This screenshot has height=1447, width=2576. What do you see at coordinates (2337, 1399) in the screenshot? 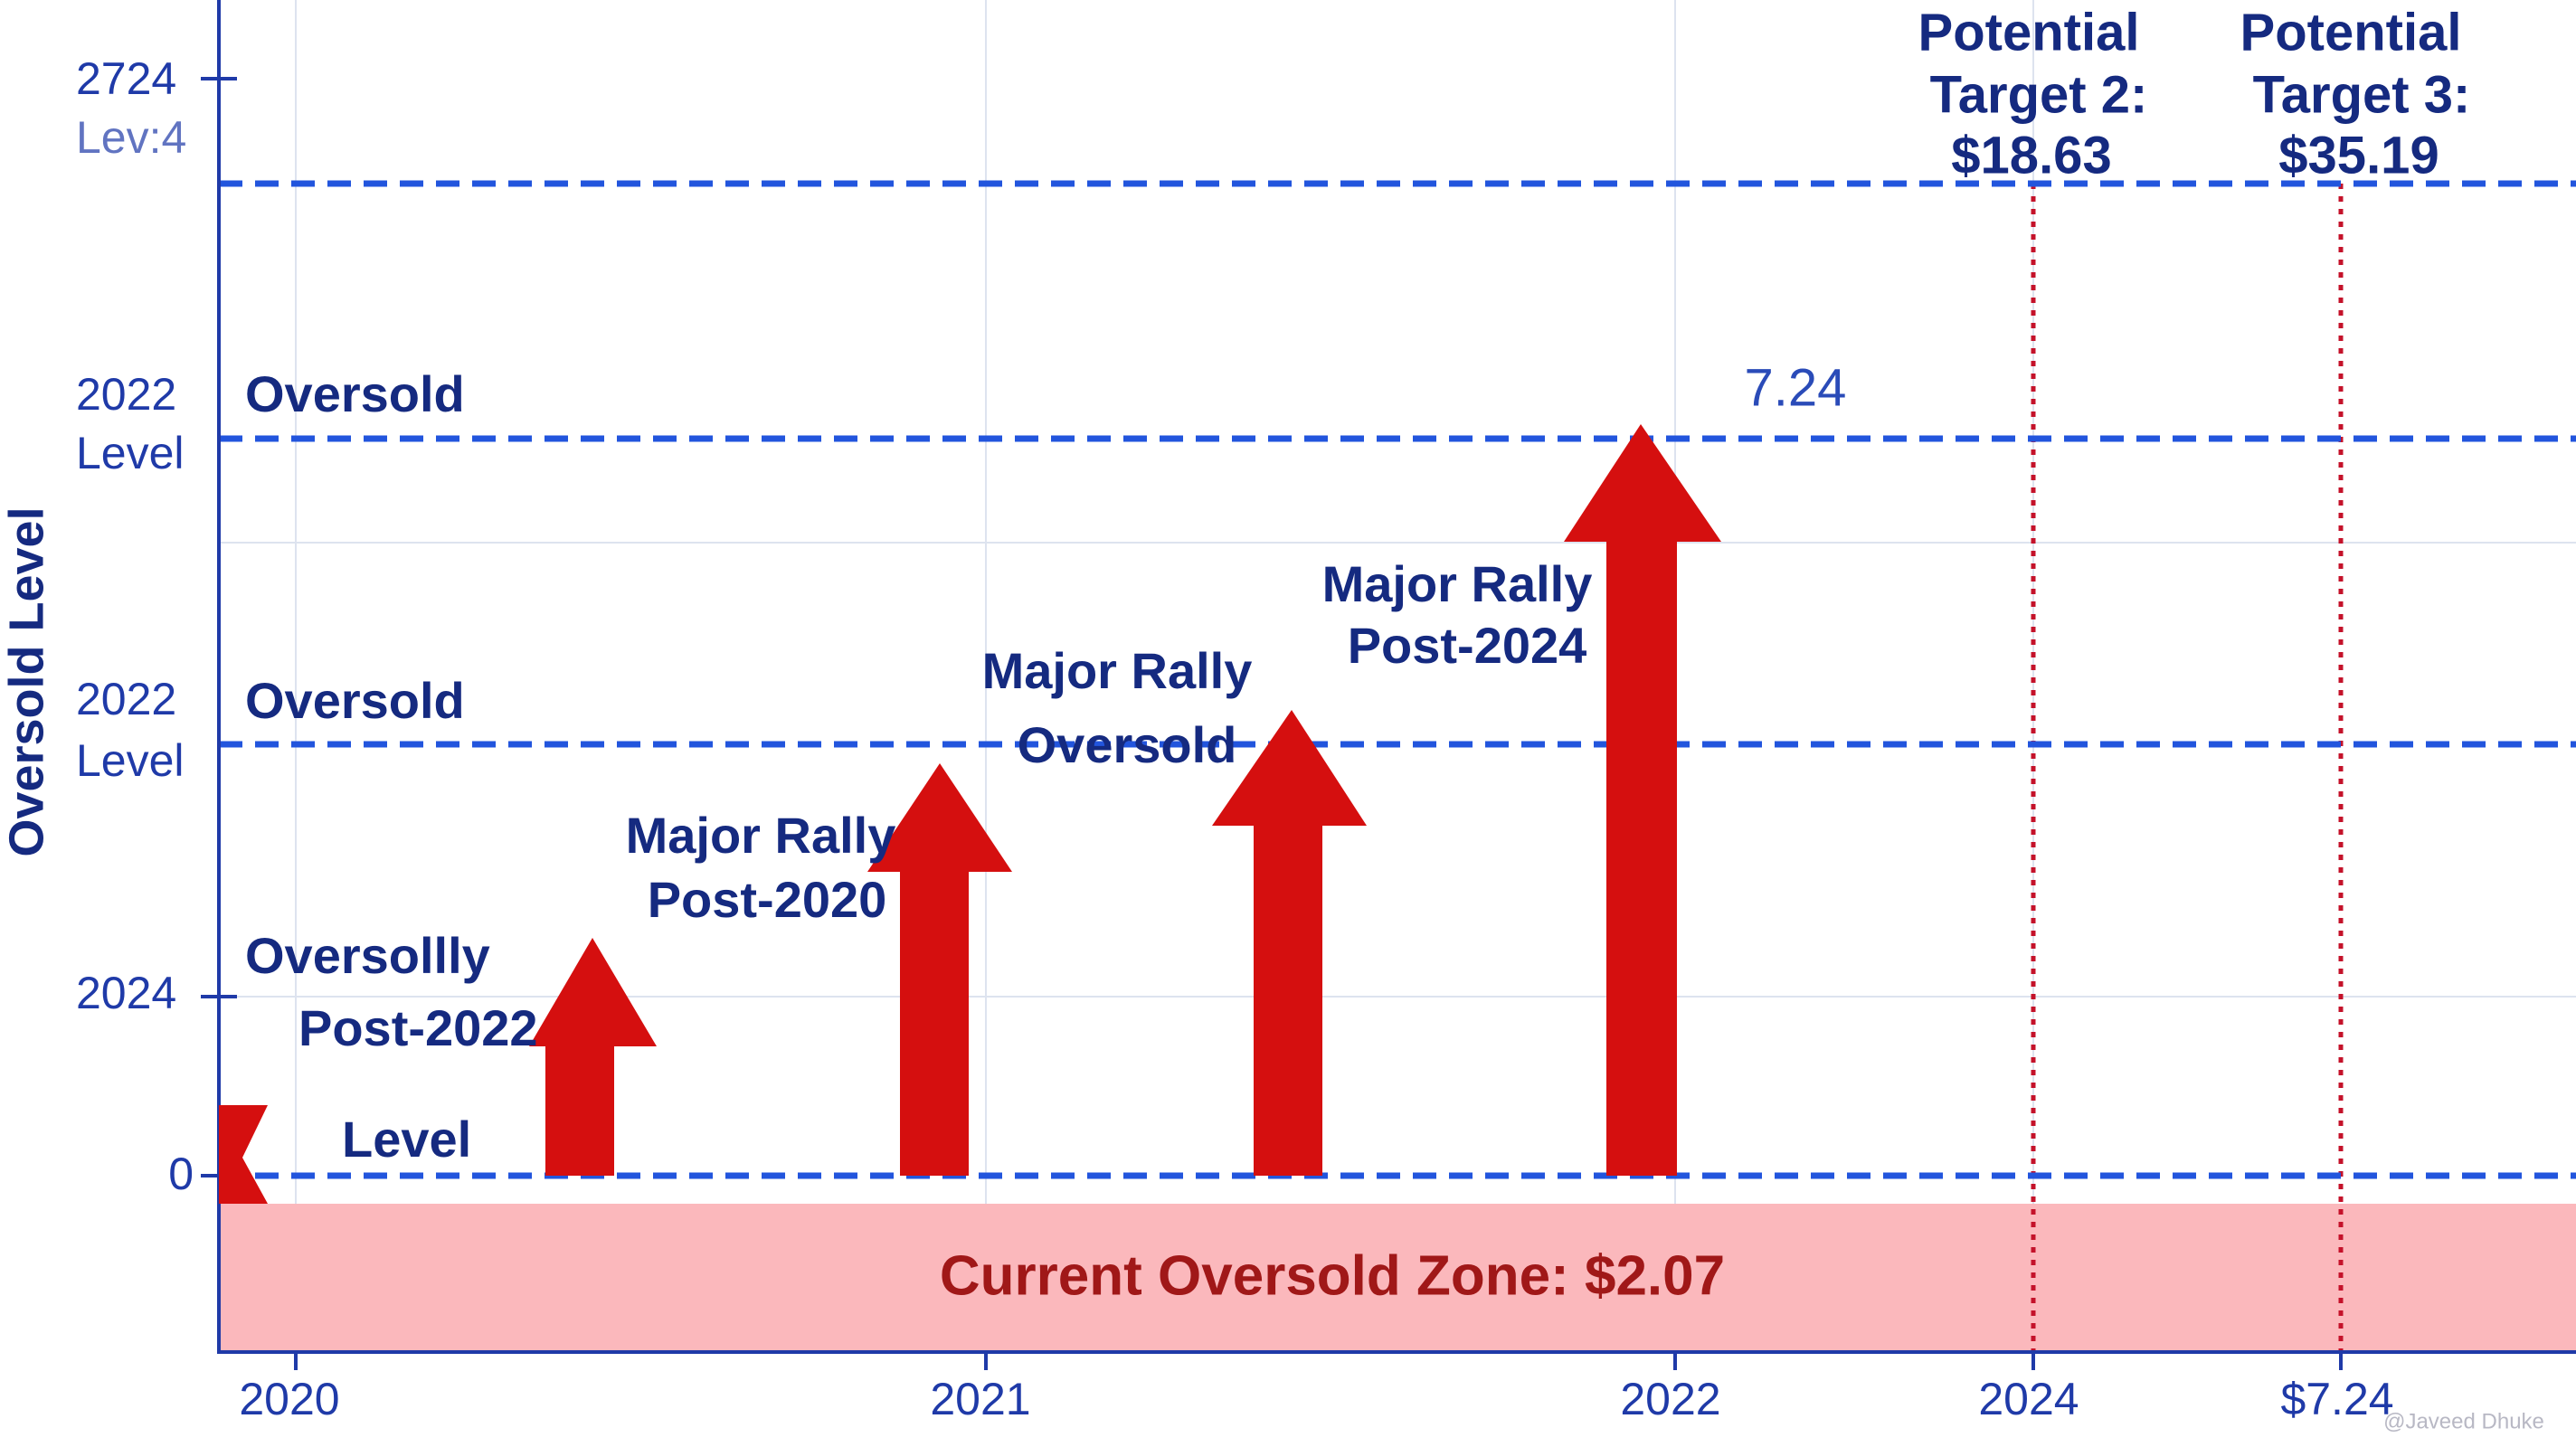
I see `x-tick-label: $7.24` at bounding box center [2337, 1399].